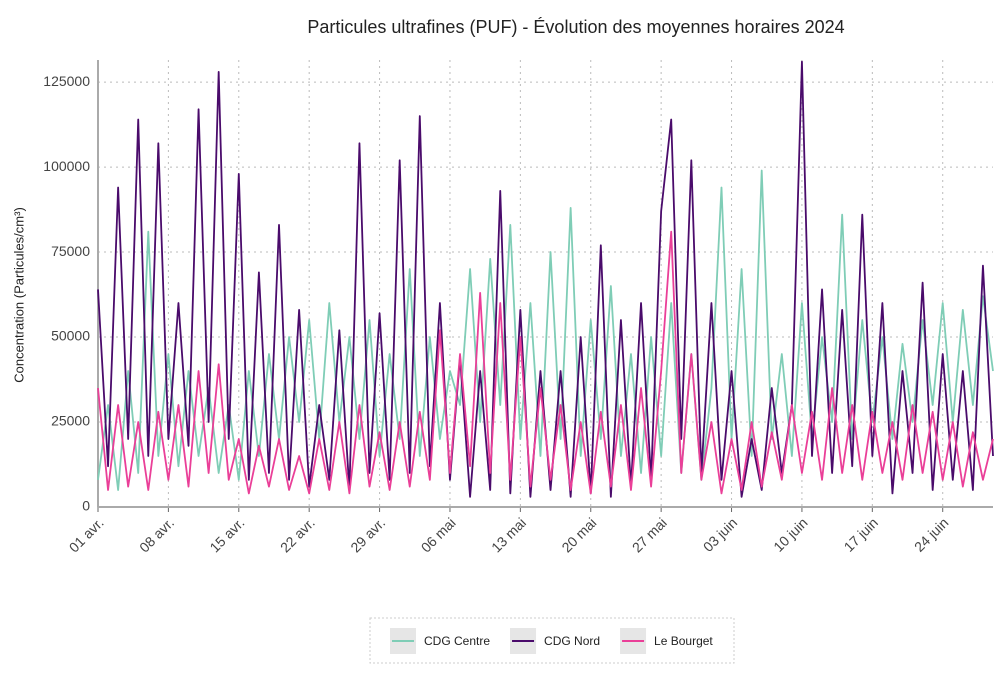  What do you see at coordinates (457, 641) in the screenshot?
I see `legend-label: CDG Centre` at bounding box center [457, 641].